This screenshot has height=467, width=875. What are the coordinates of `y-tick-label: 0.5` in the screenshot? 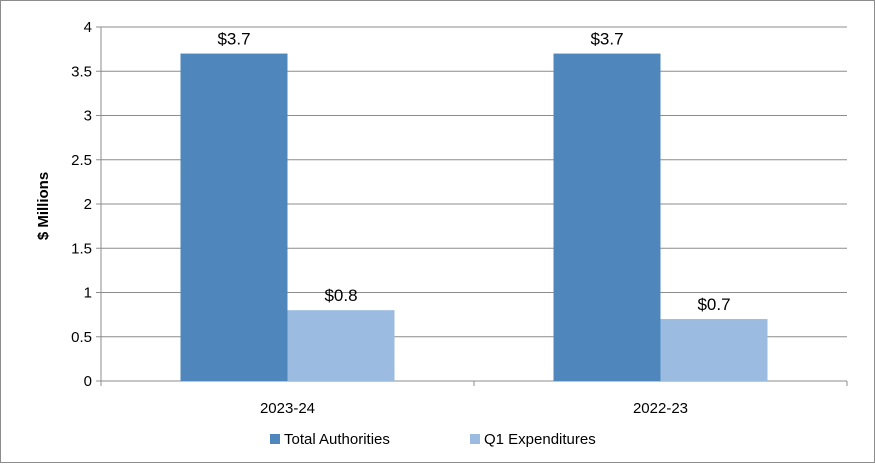 It's located at (81, 337).